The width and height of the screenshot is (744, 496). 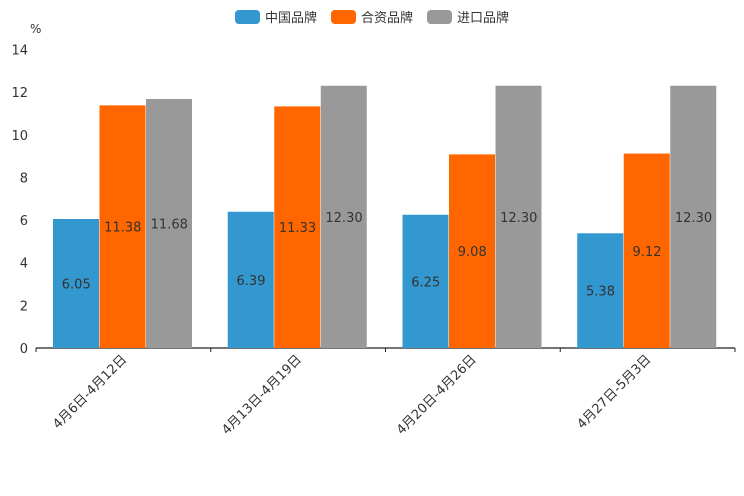 What do you see at coordinates (24, 264) in the screenshot?
I see `y-tick-label: 4` at bounding box center [24, 264].